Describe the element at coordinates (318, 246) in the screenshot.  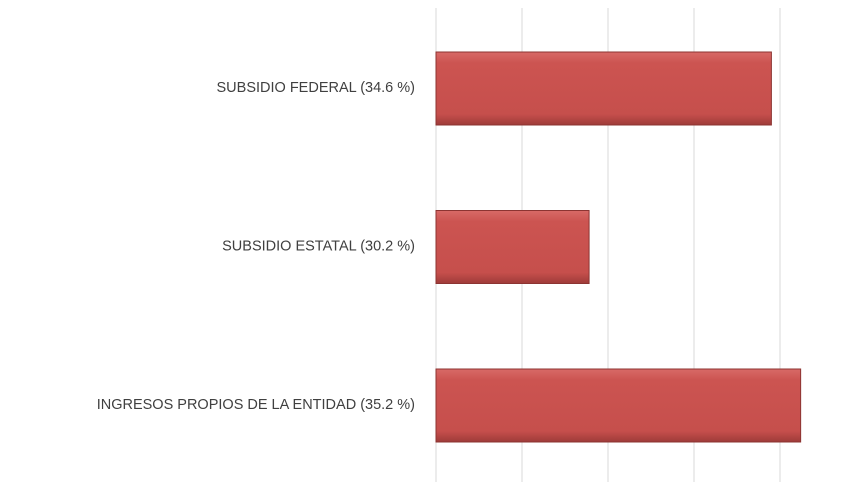
I see `y-tick-label: SUBSIDIO ESTATAL (30.2 %)` at that location.